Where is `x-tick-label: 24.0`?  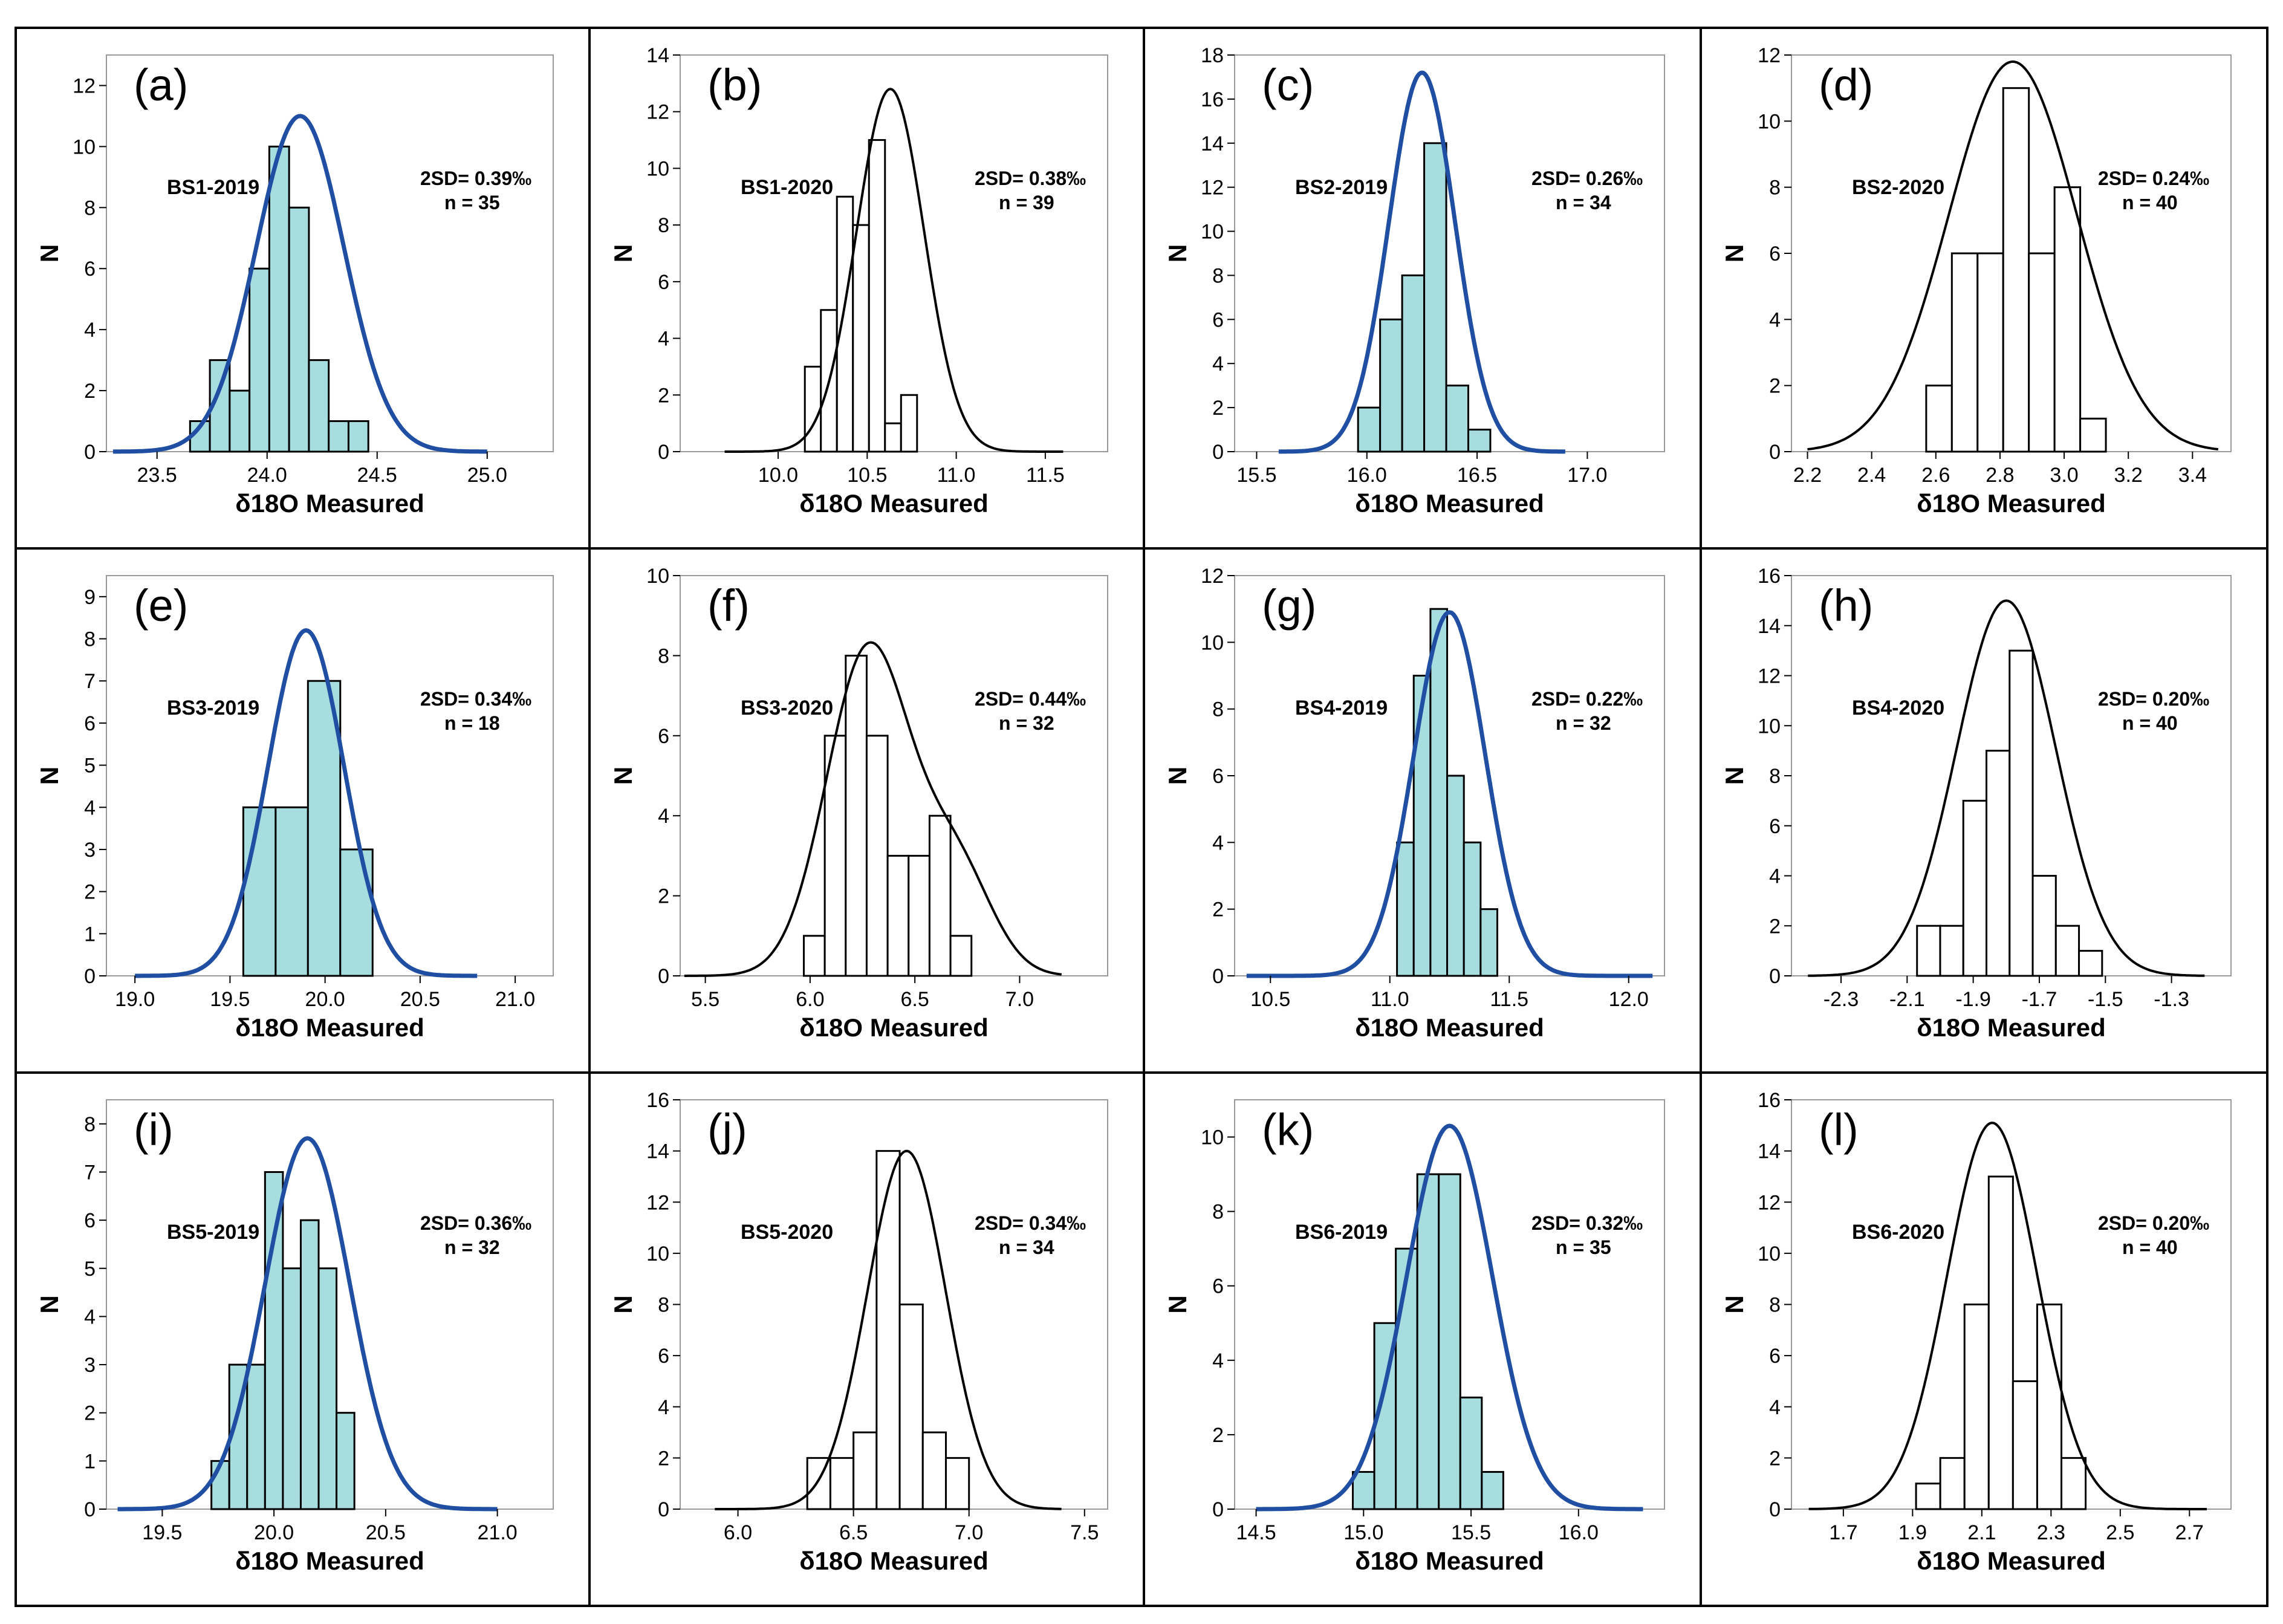 x-tick-label: 24.0 is located at coordinates (267, 475).